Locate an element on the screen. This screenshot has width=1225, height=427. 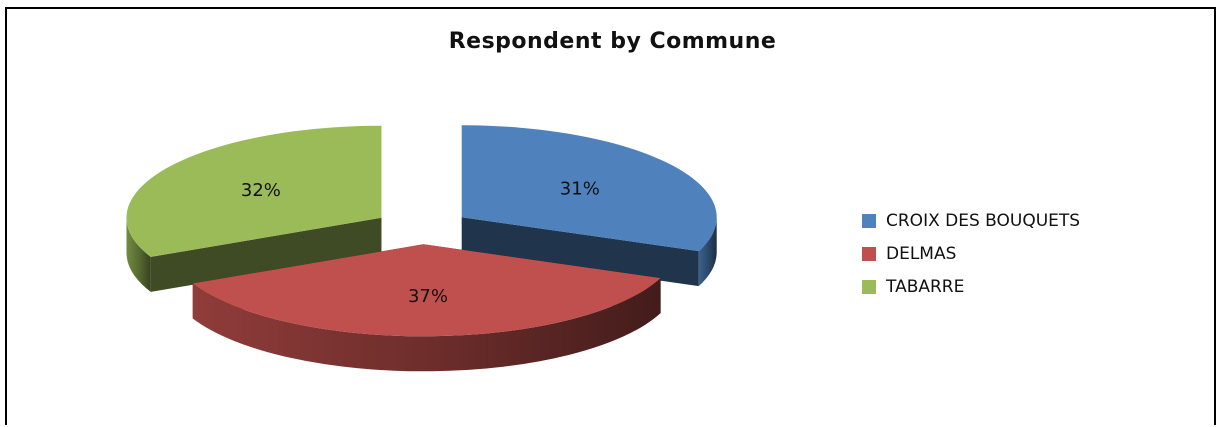
legend-label: TABARRE is located at coordinates (925, 286).